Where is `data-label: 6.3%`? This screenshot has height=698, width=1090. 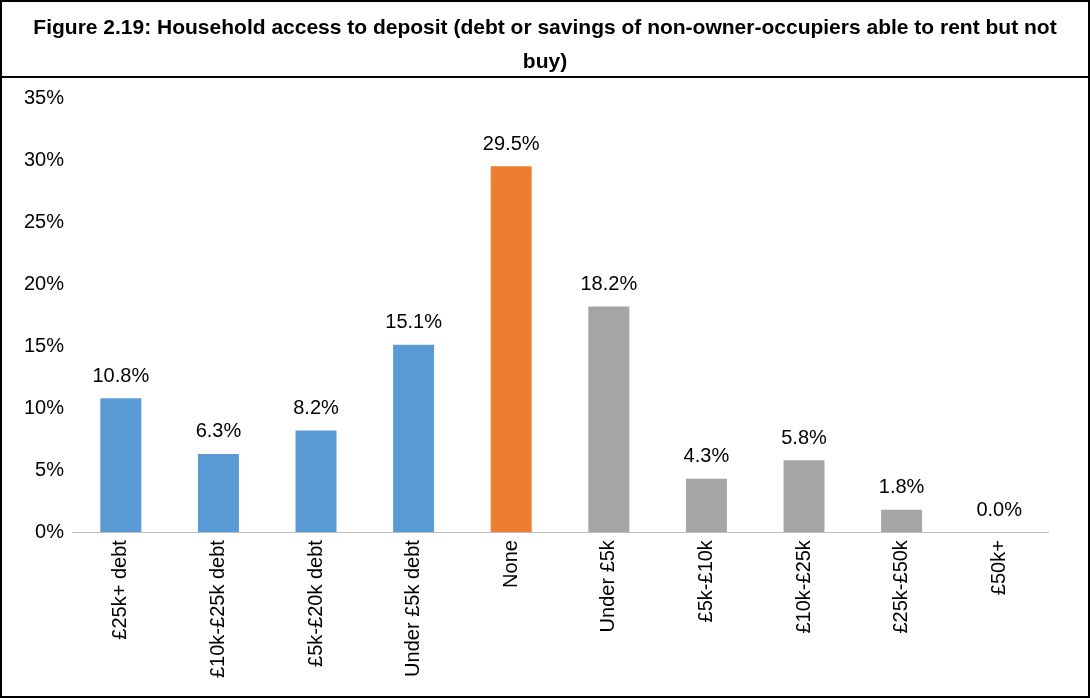 data-label: 6.3% is located at coordinates (218, 430).